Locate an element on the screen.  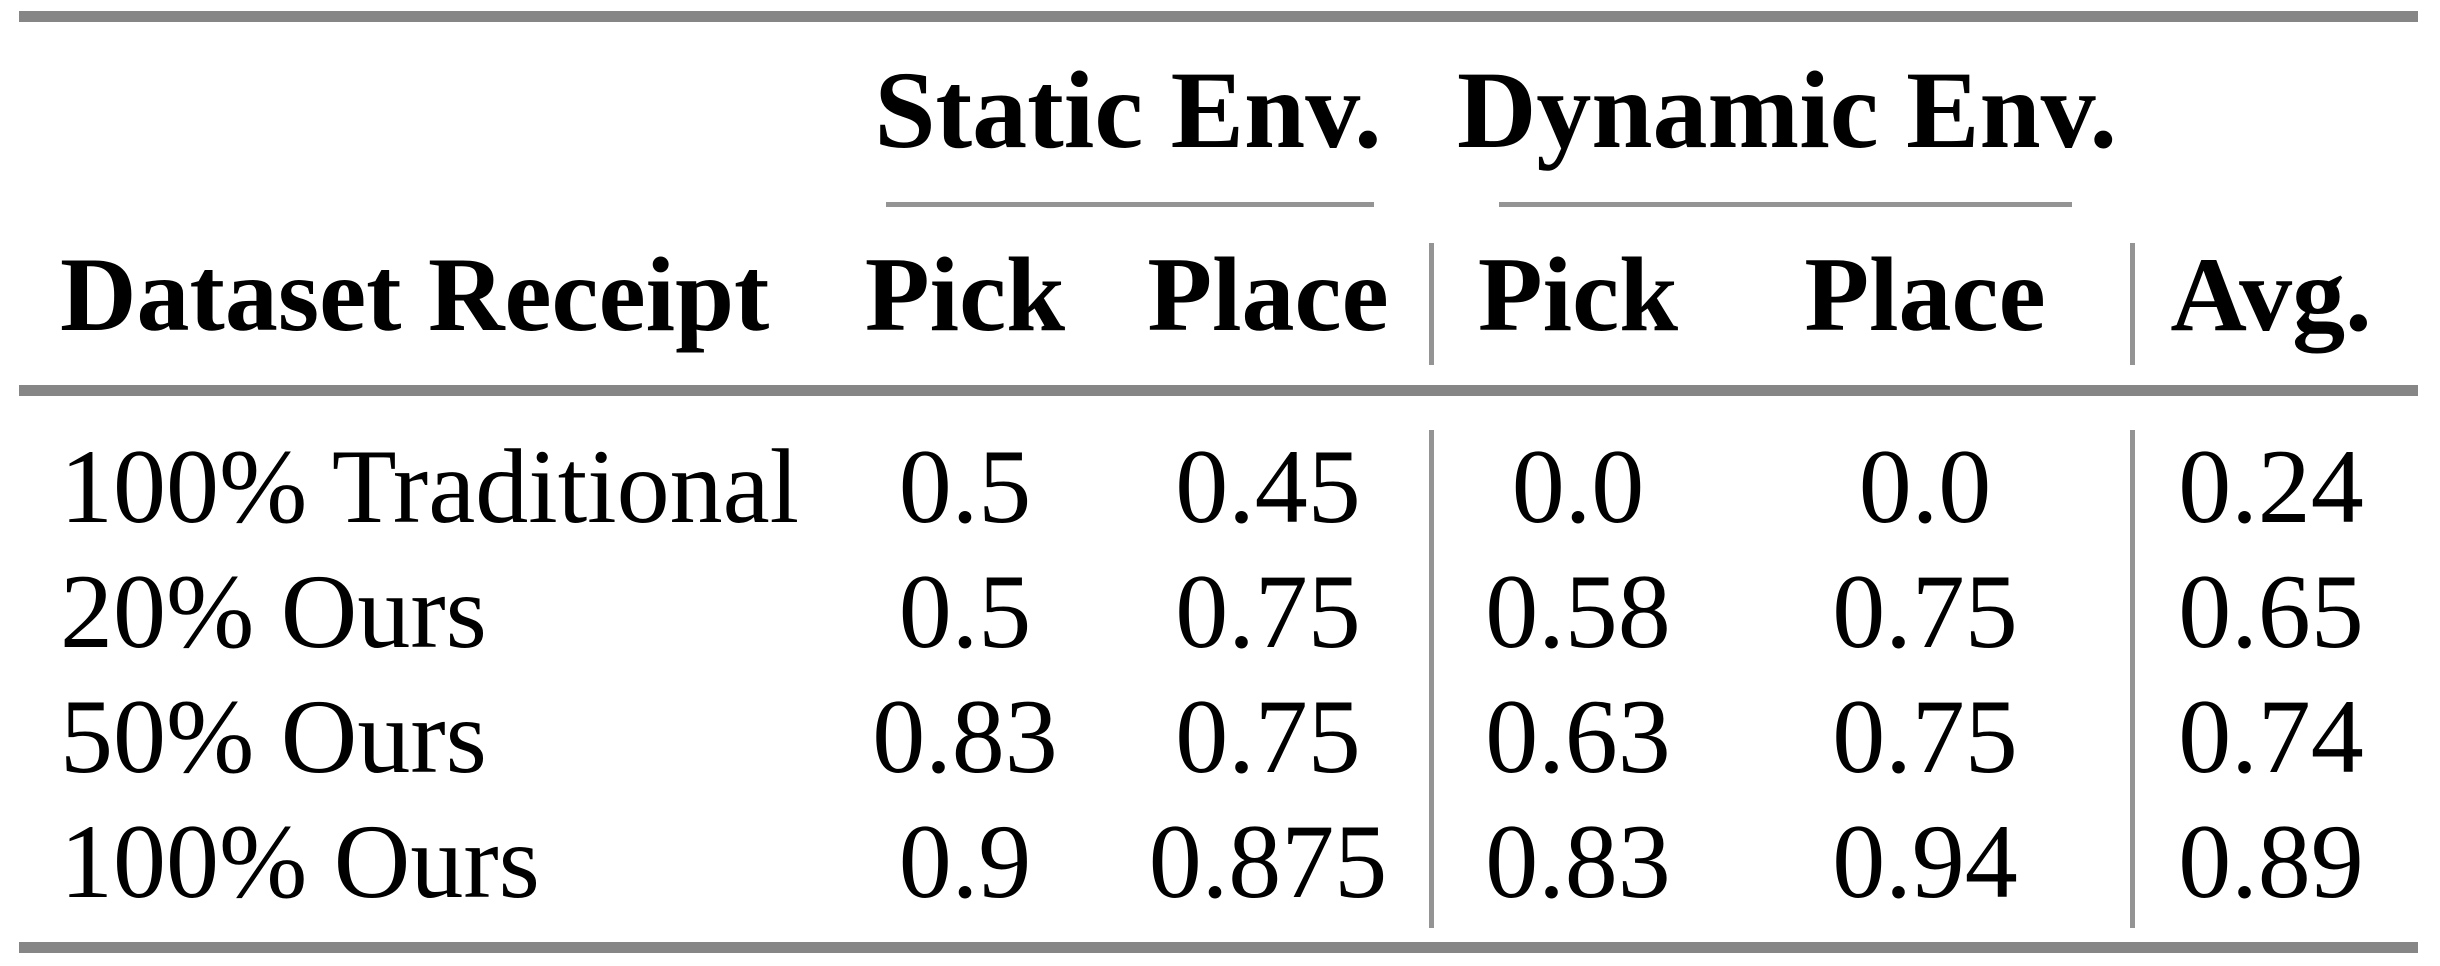
table-cell: 0.875 is located at coordinates (1268, 861).